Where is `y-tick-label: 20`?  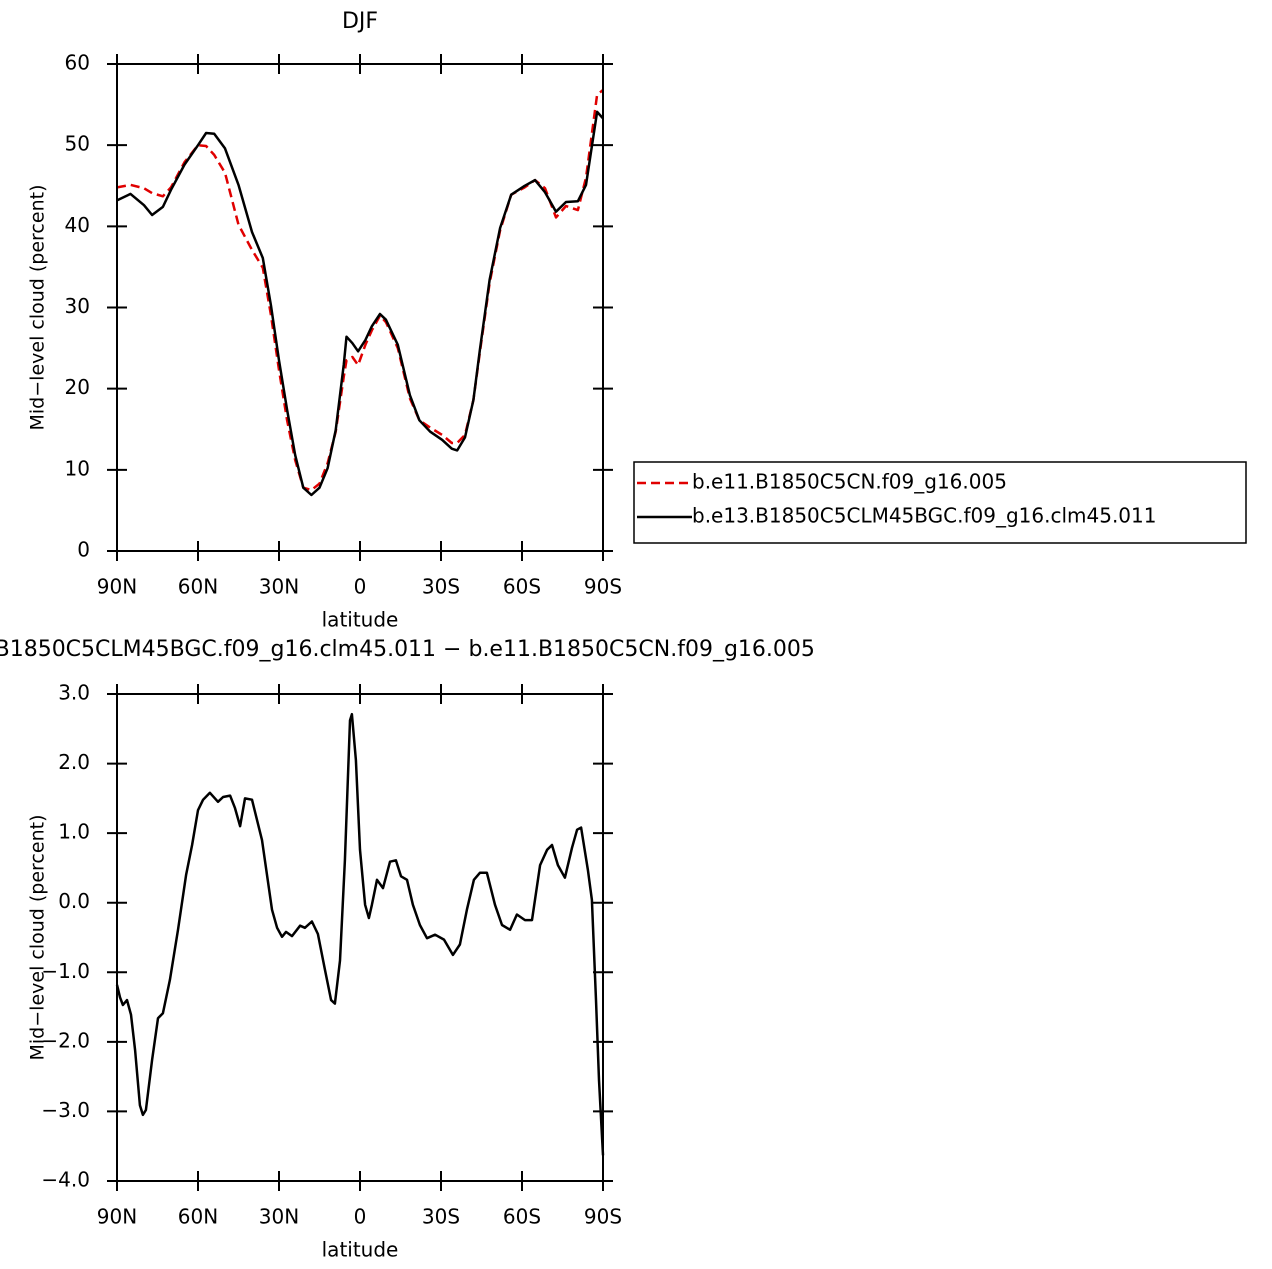 y-tick-label: 20 is located at coordinates (77, 387).